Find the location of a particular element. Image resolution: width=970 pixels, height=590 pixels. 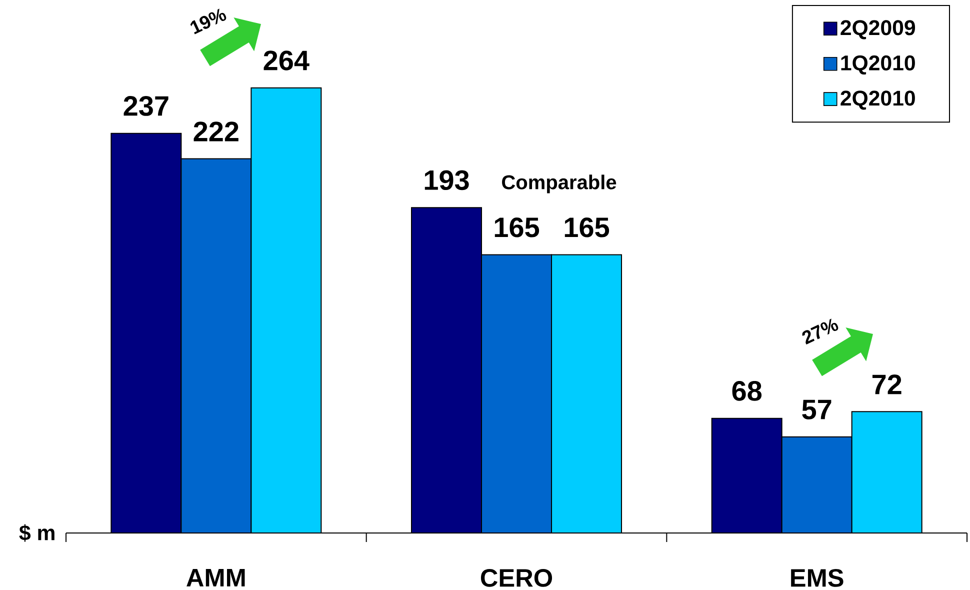

legend-label: 2Q2010 is located at coordinates (877, 100).